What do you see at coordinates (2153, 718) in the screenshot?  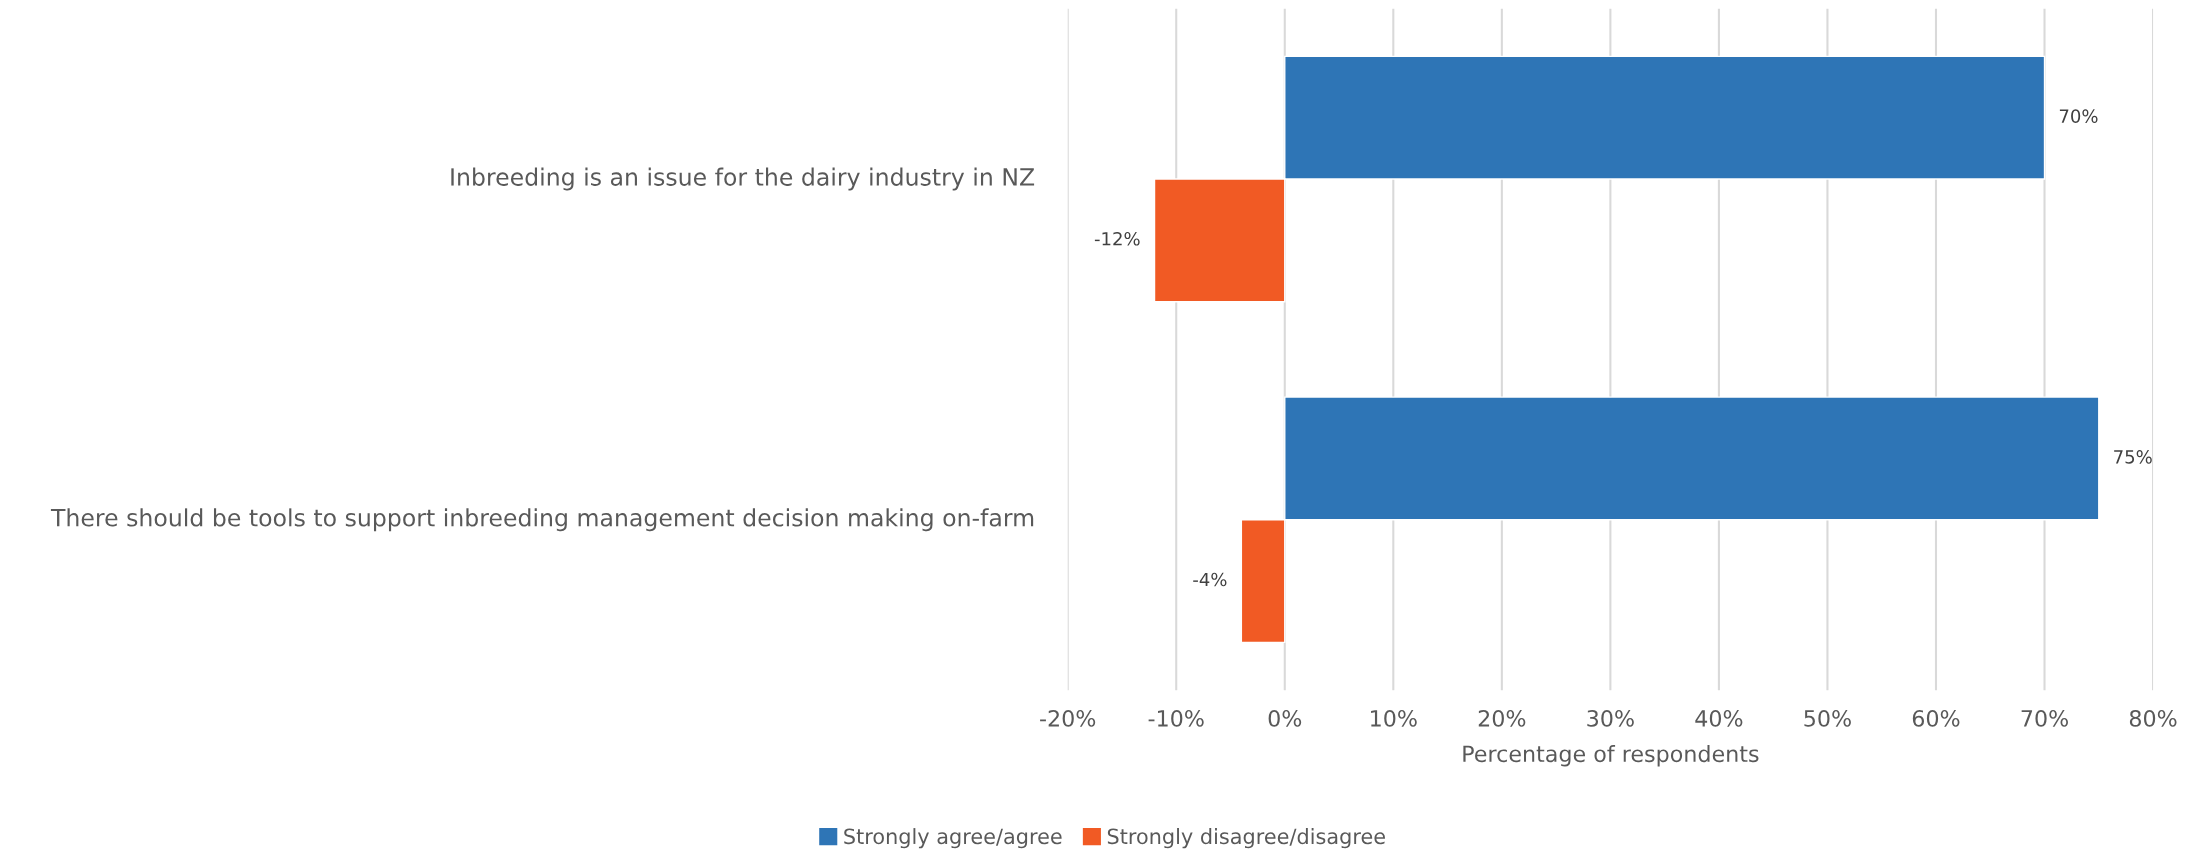 I see `x-tick-label: 80%` at bounding box center [2153, 718].